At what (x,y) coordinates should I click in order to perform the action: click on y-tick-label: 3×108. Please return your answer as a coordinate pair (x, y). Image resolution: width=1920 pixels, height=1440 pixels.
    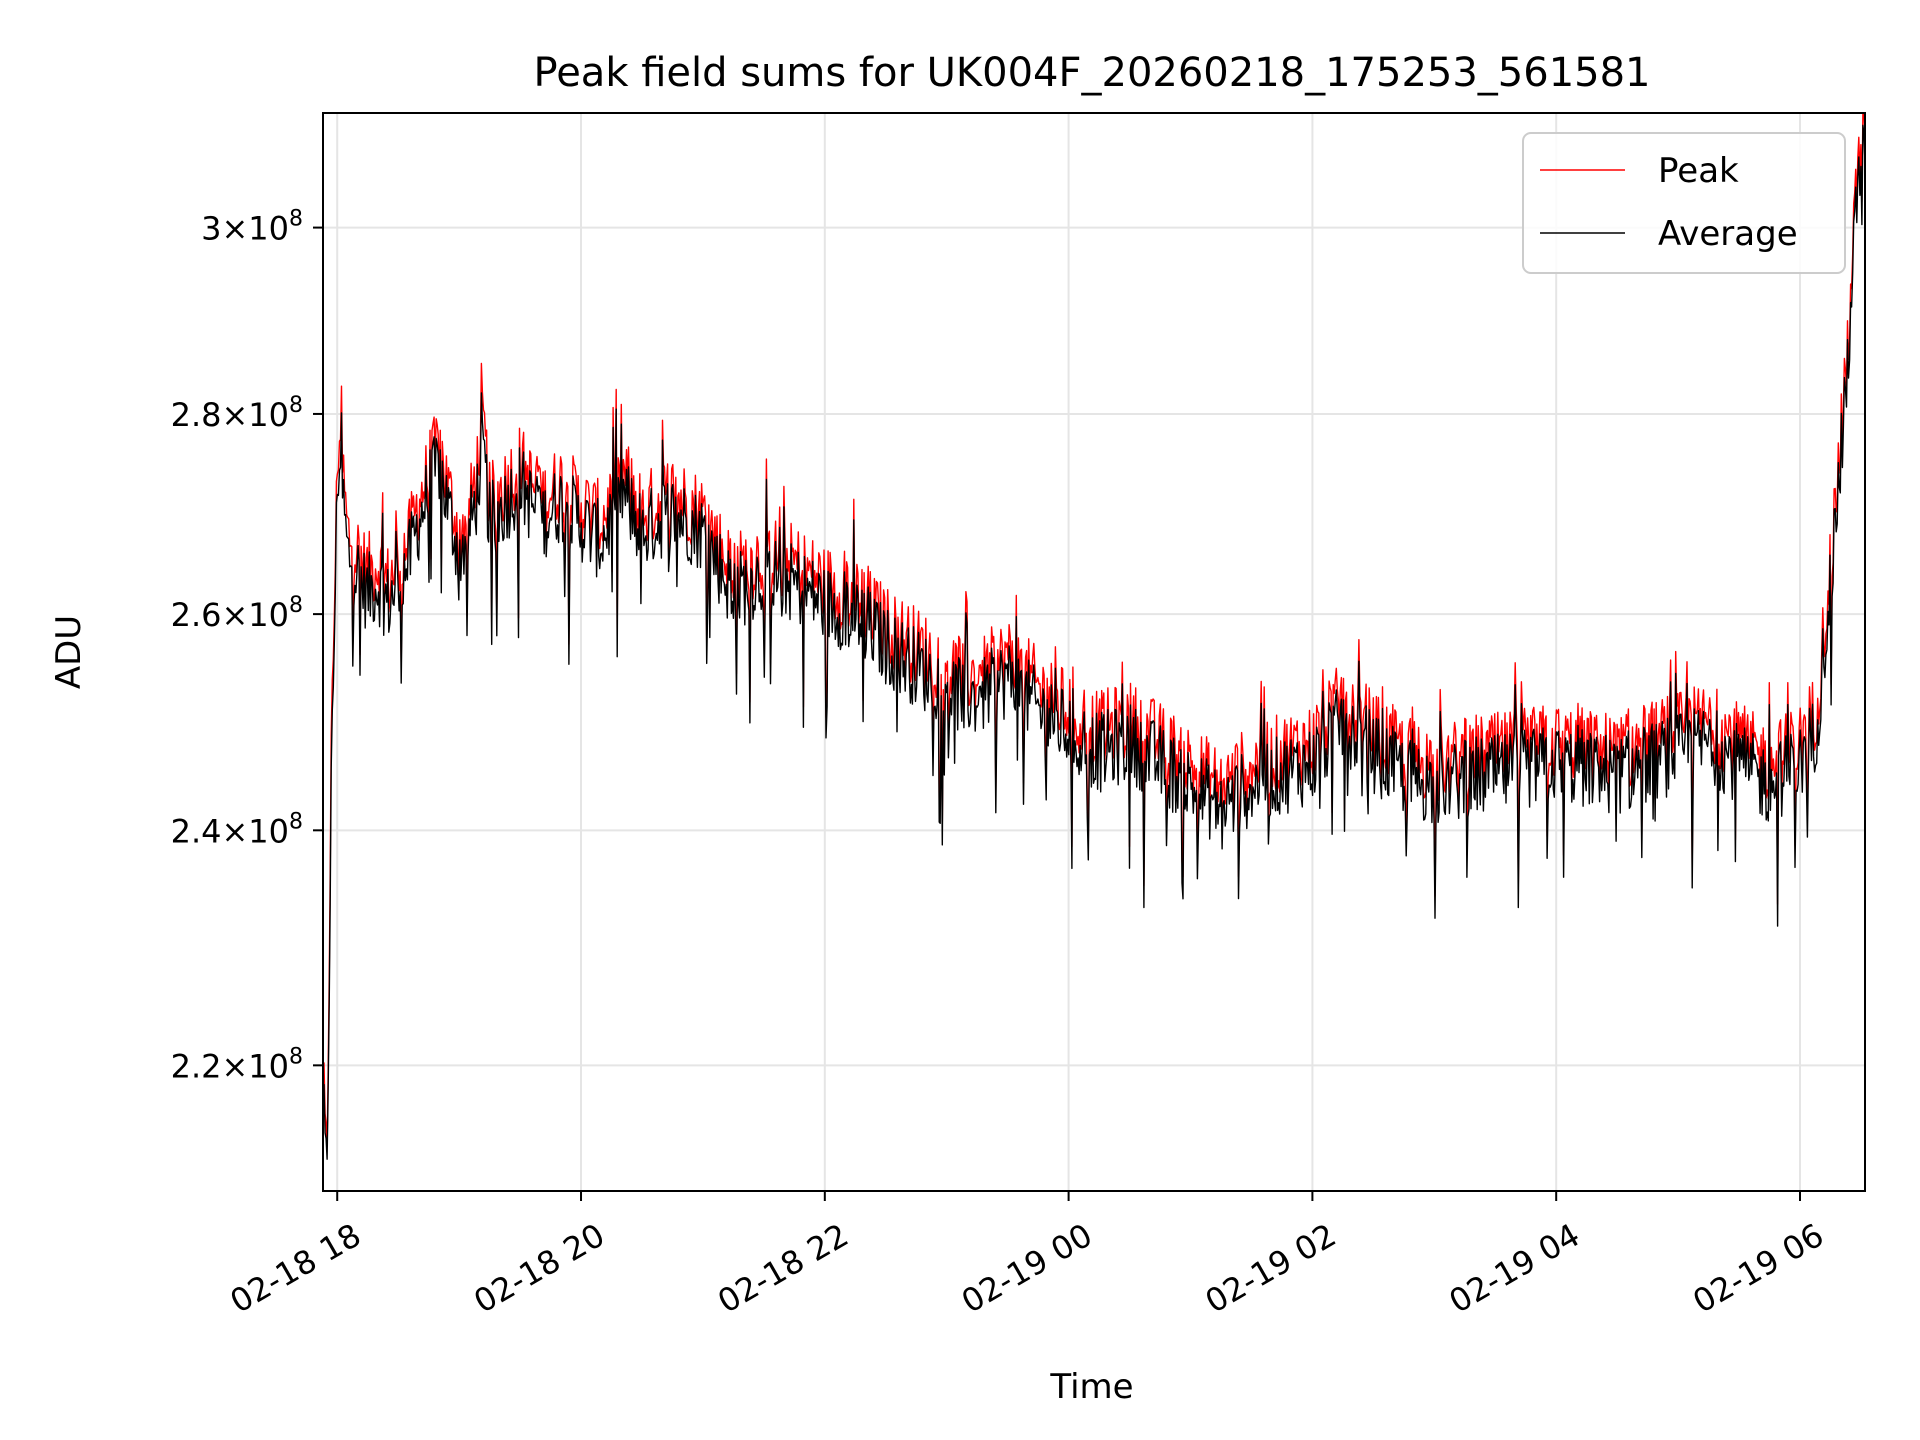
    Looking at the image, I should click on (252, 227).